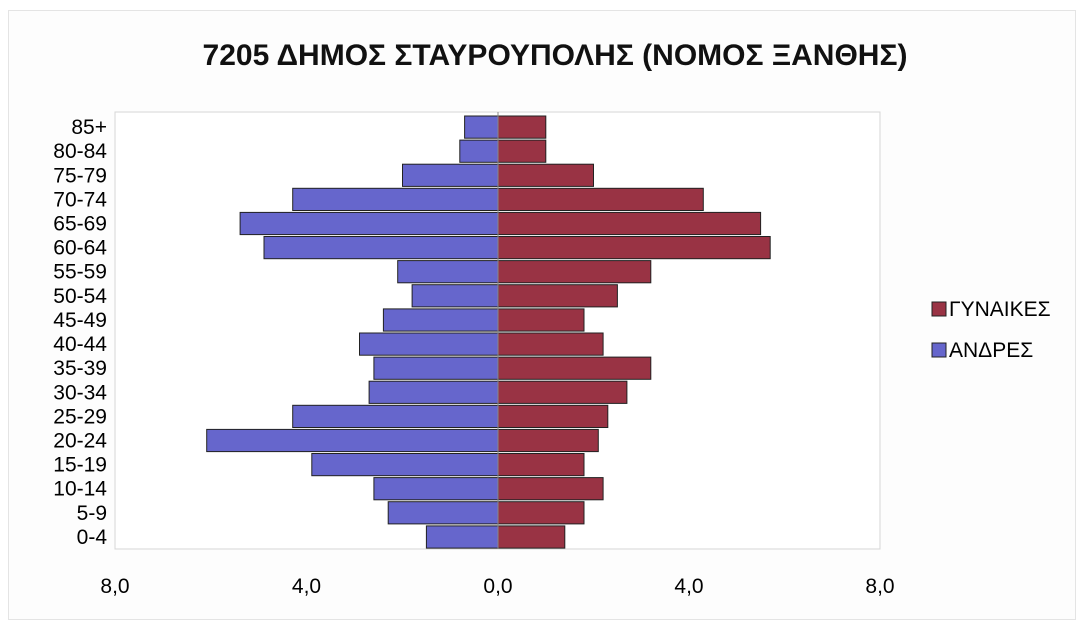 This screenshot has width=1081, height=626. What do you see at coordinates (80, 175) in the screenshot?
I see `age-label-75-79: 75-79` at bounding box center [80, 175].